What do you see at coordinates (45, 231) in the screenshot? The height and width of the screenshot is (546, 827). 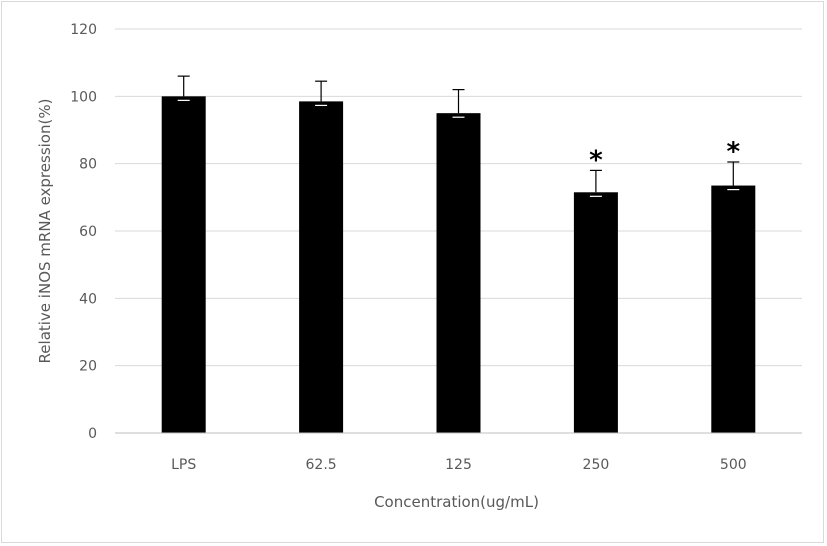 I see `y-axis-title: Relative iNOS mRNA expression(%)` at bounding box center [45, 231].